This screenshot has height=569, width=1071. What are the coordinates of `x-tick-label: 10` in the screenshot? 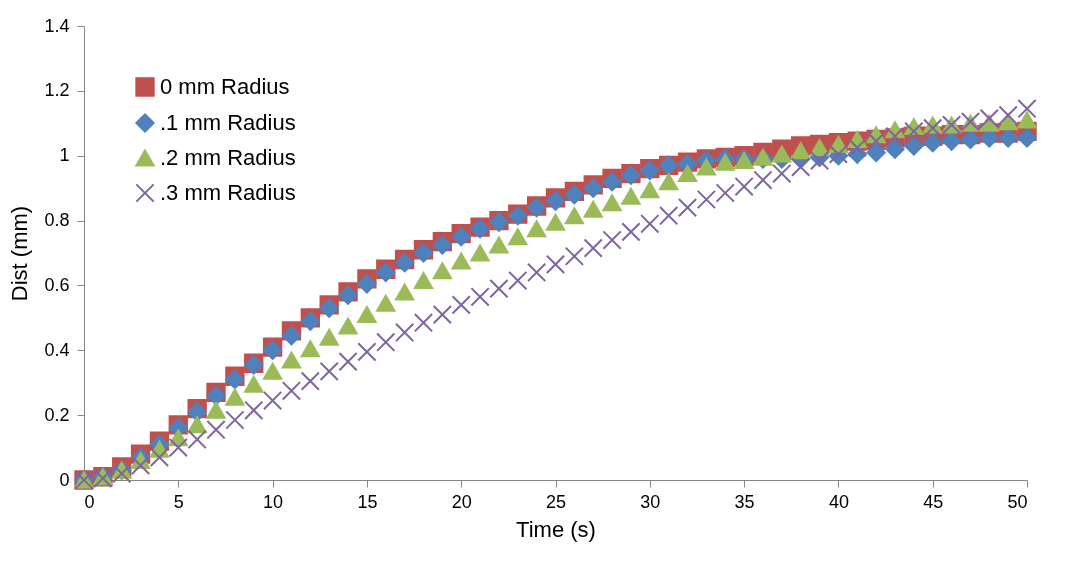 It's located at (273, 501).